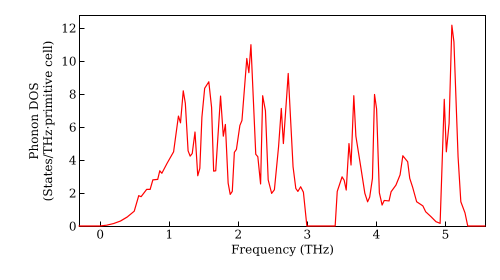 This screenshot has width=500, height=280. I want to click on y-tick-label: 4, so click(72, 161).